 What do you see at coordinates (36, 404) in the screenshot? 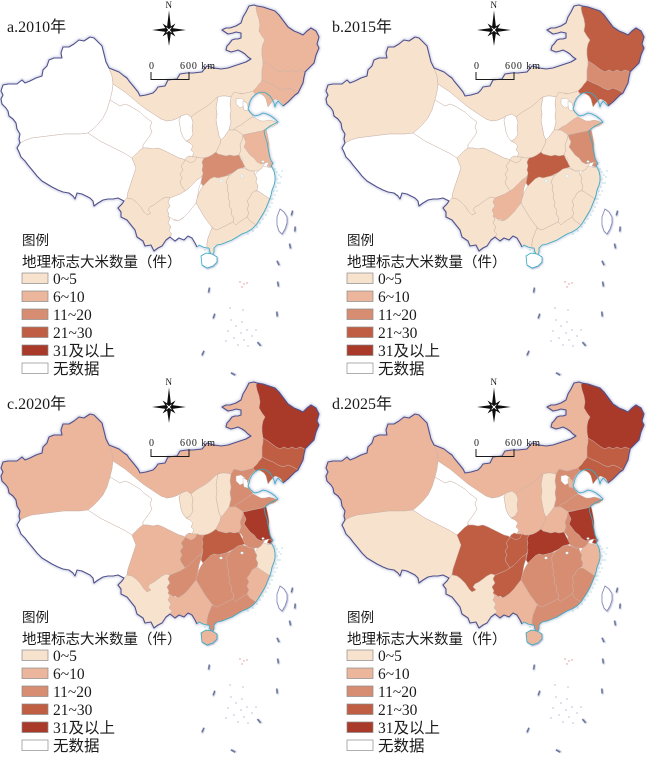
I see `svg-text: c.2020年` at bounding box center [36, 404].